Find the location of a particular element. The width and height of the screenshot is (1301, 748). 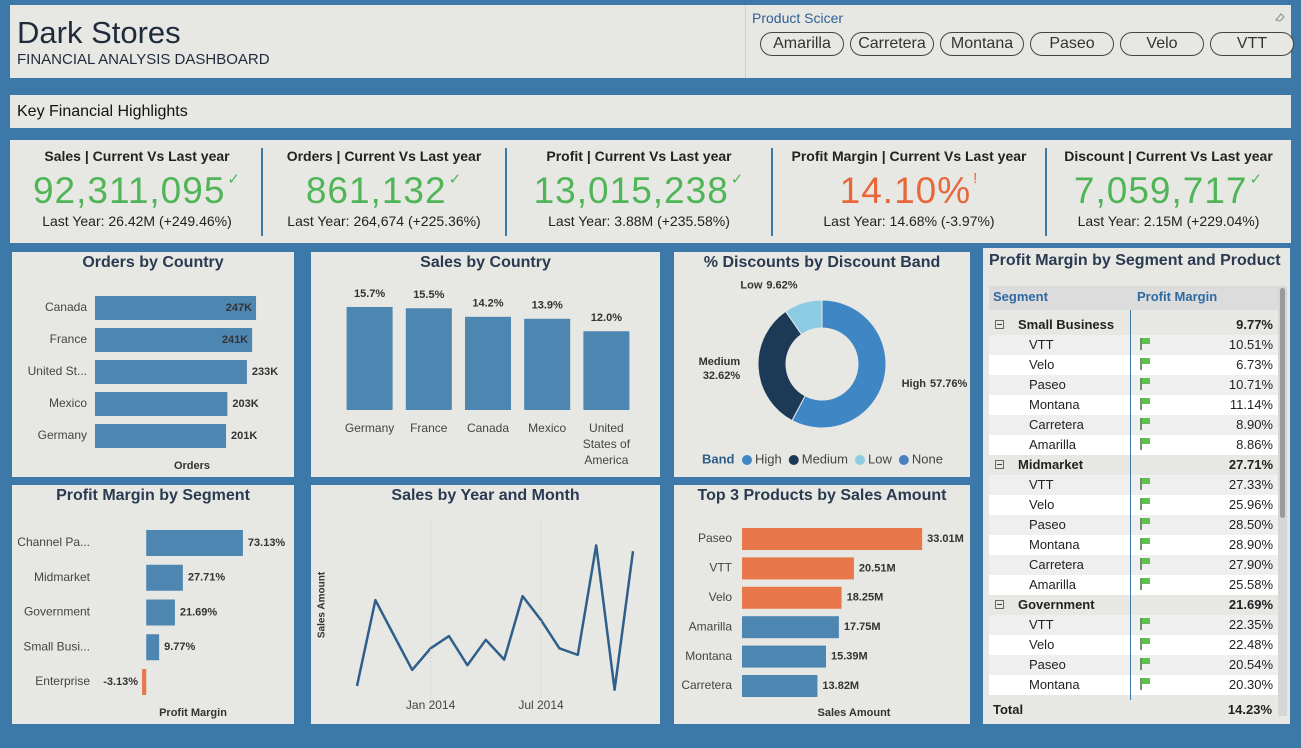

slicer-button: Montana is located at coordinates (982, 44).